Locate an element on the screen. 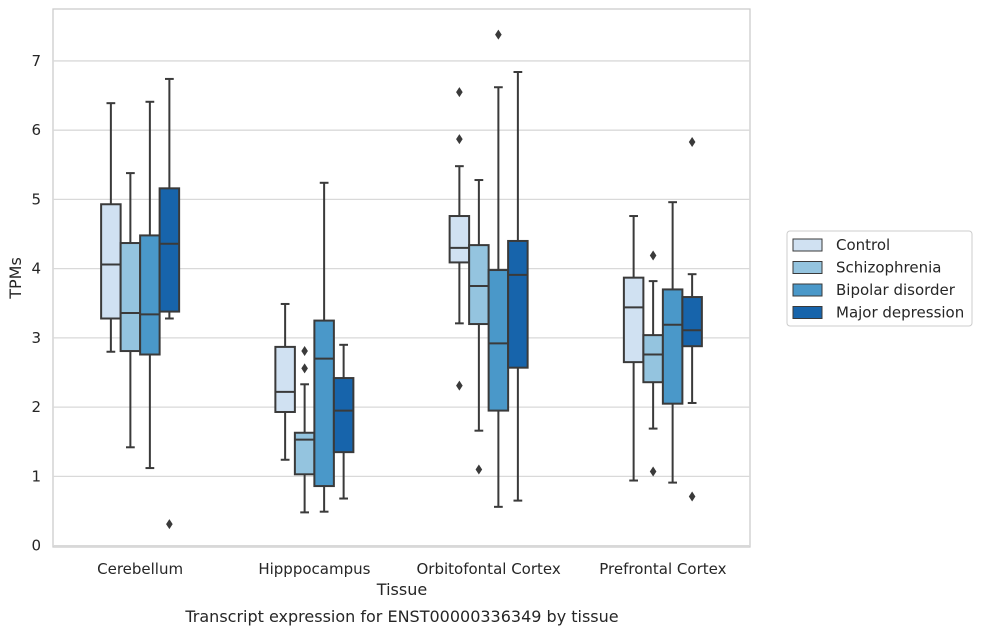 This screenshot has width=983, height=634. y-tick-label: 3 is located at coordinates (36, 338).